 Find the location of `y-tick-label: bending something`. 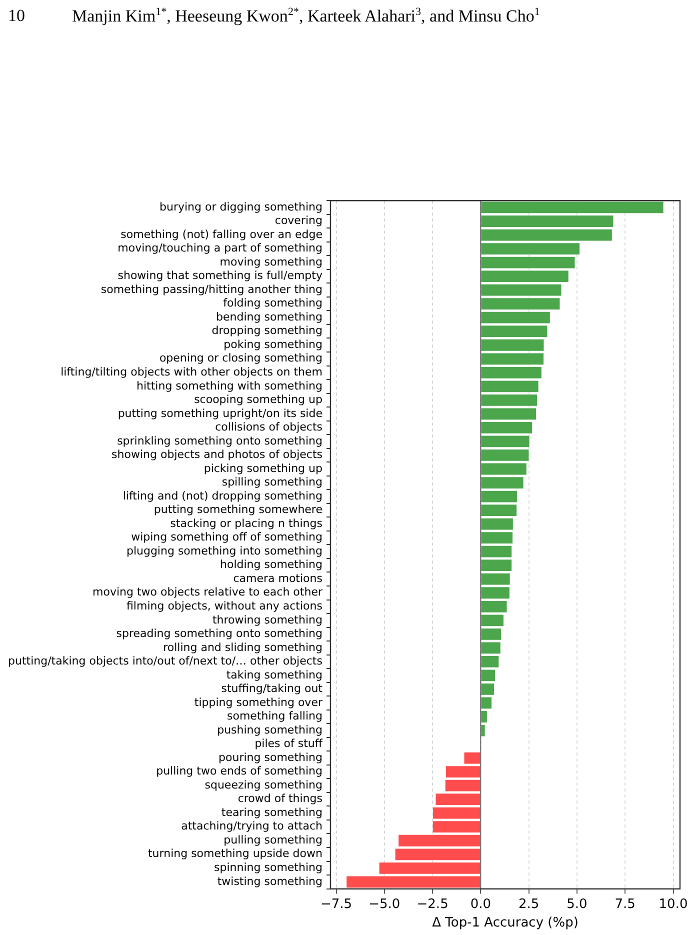

y-tick-label: bending something is located at coordinates (269, 317).